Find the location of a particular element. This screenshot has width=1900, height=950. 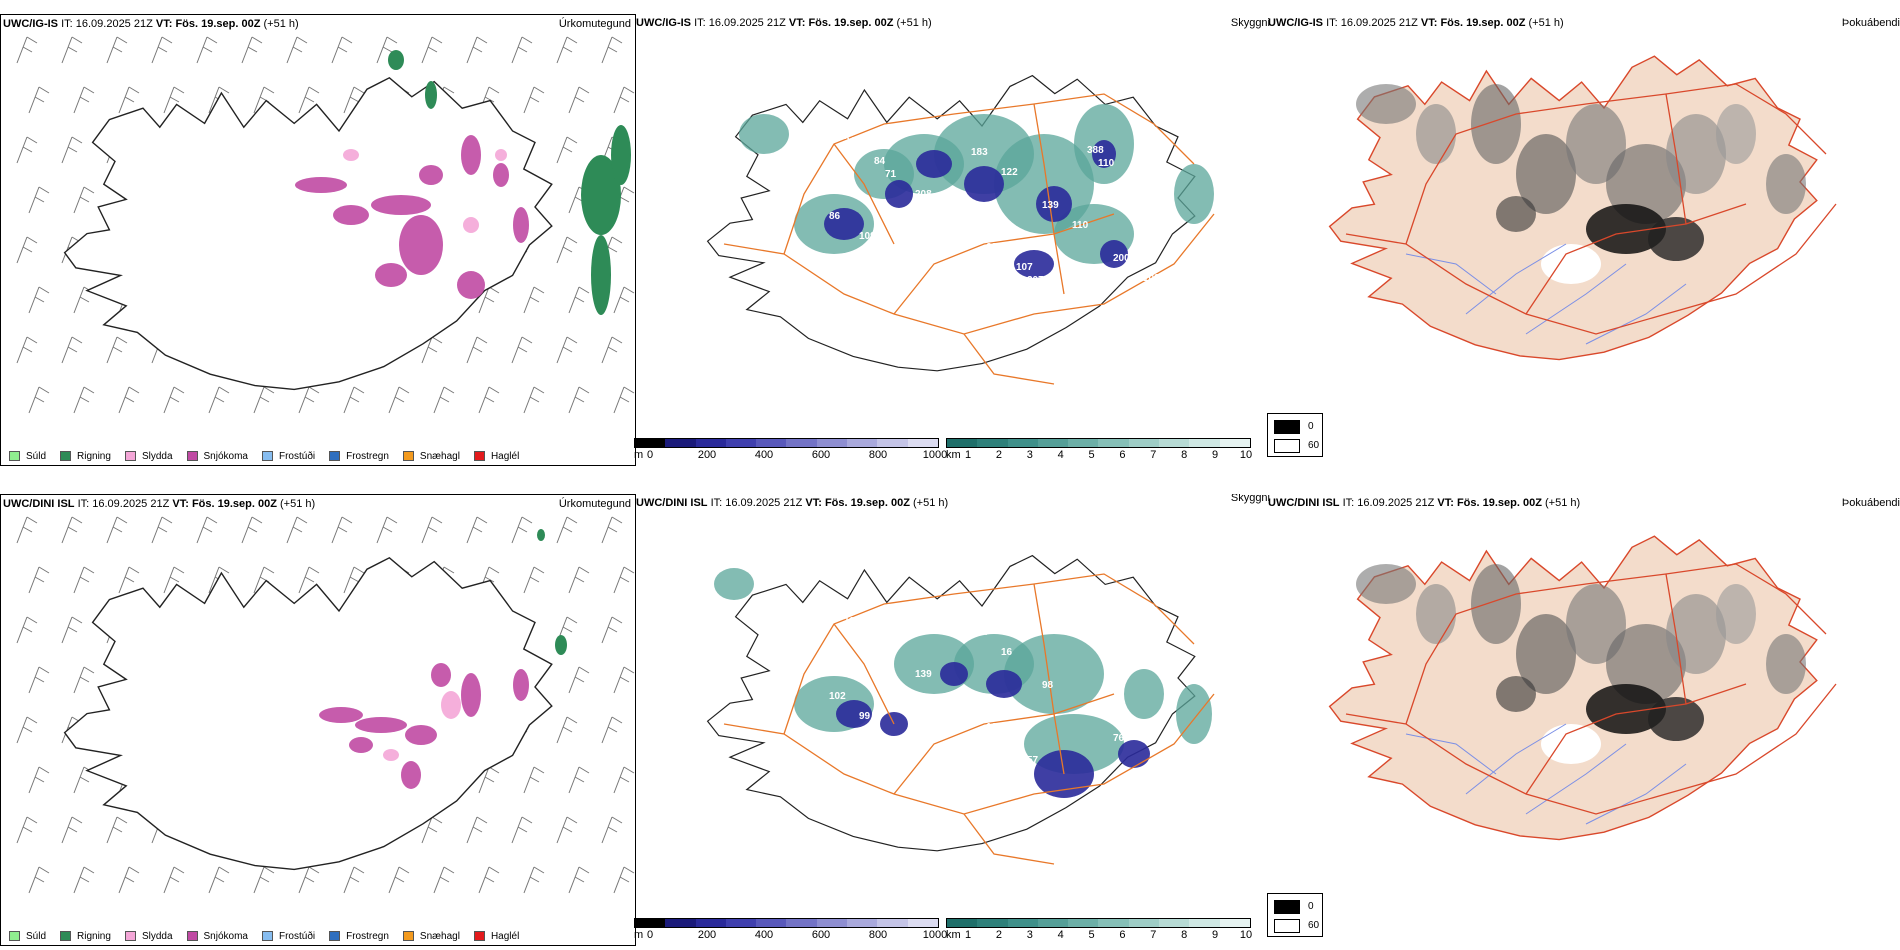

ceiling-label: 122 is located at coordinates (1009, 172).